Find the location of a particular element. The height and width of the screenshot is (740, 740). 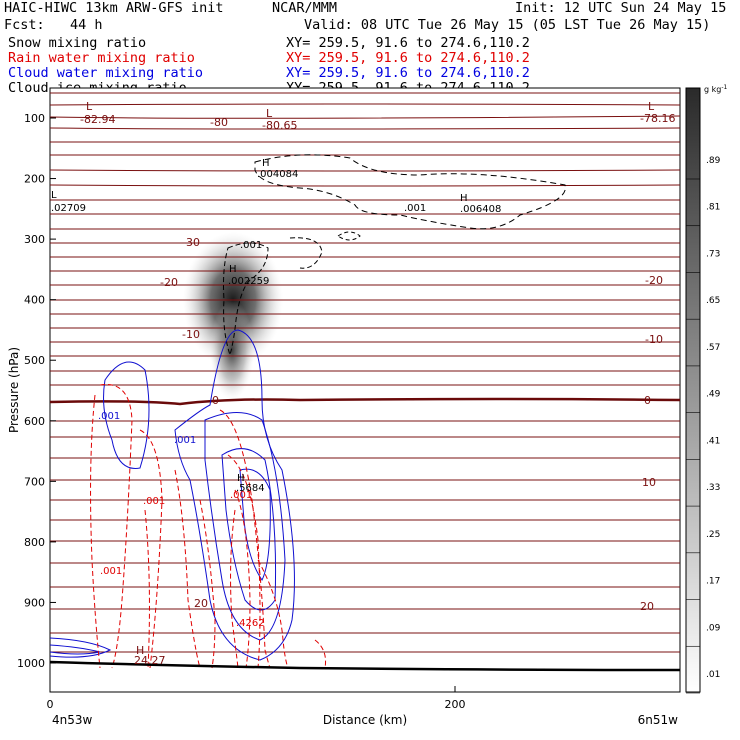

temp-label: -30 is located at coordinates (191, 242).